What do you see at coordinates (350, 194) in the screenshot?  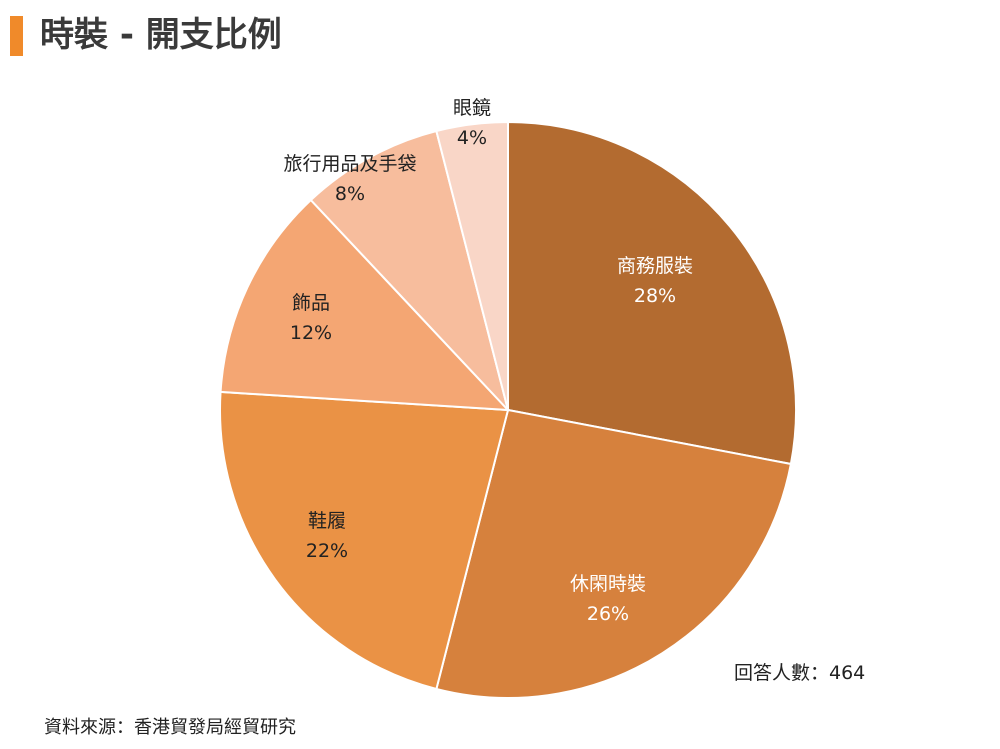 I see `slice-value-label: 8%` at bounding box center [350, 194].